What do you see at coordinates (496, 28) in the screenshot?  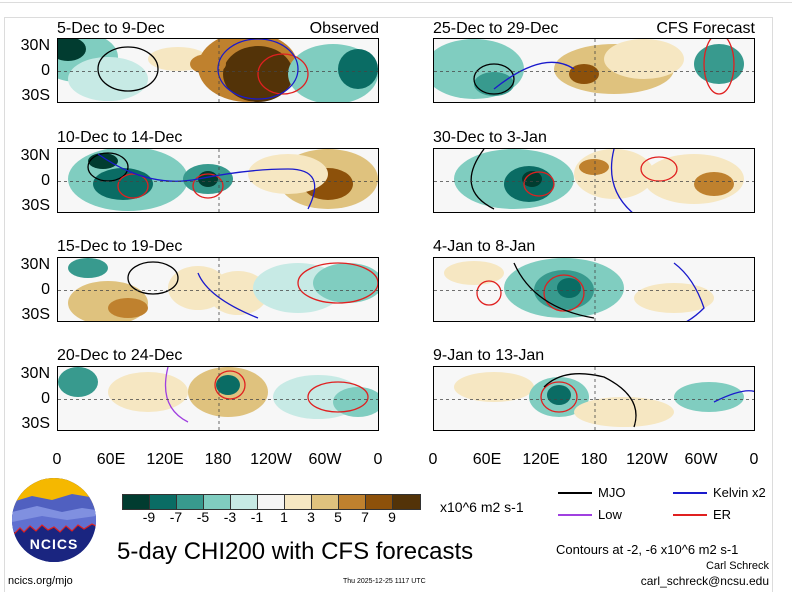 I see `panel-title: 25-Dec to 29-Dec` at bounding box center [496, 28].